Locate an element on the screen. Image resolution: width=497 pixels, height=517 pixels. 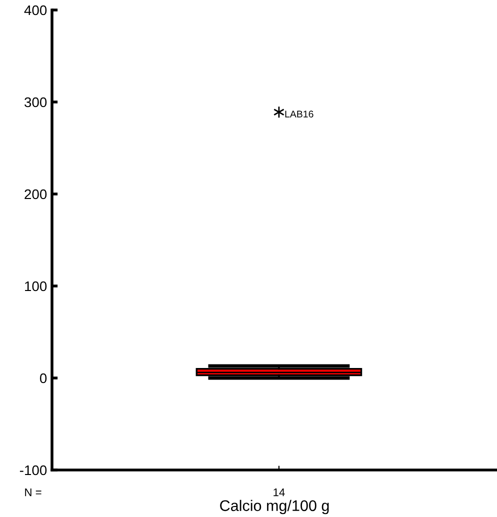
y-tick-label: -100 is located at coordinates (33, 470).